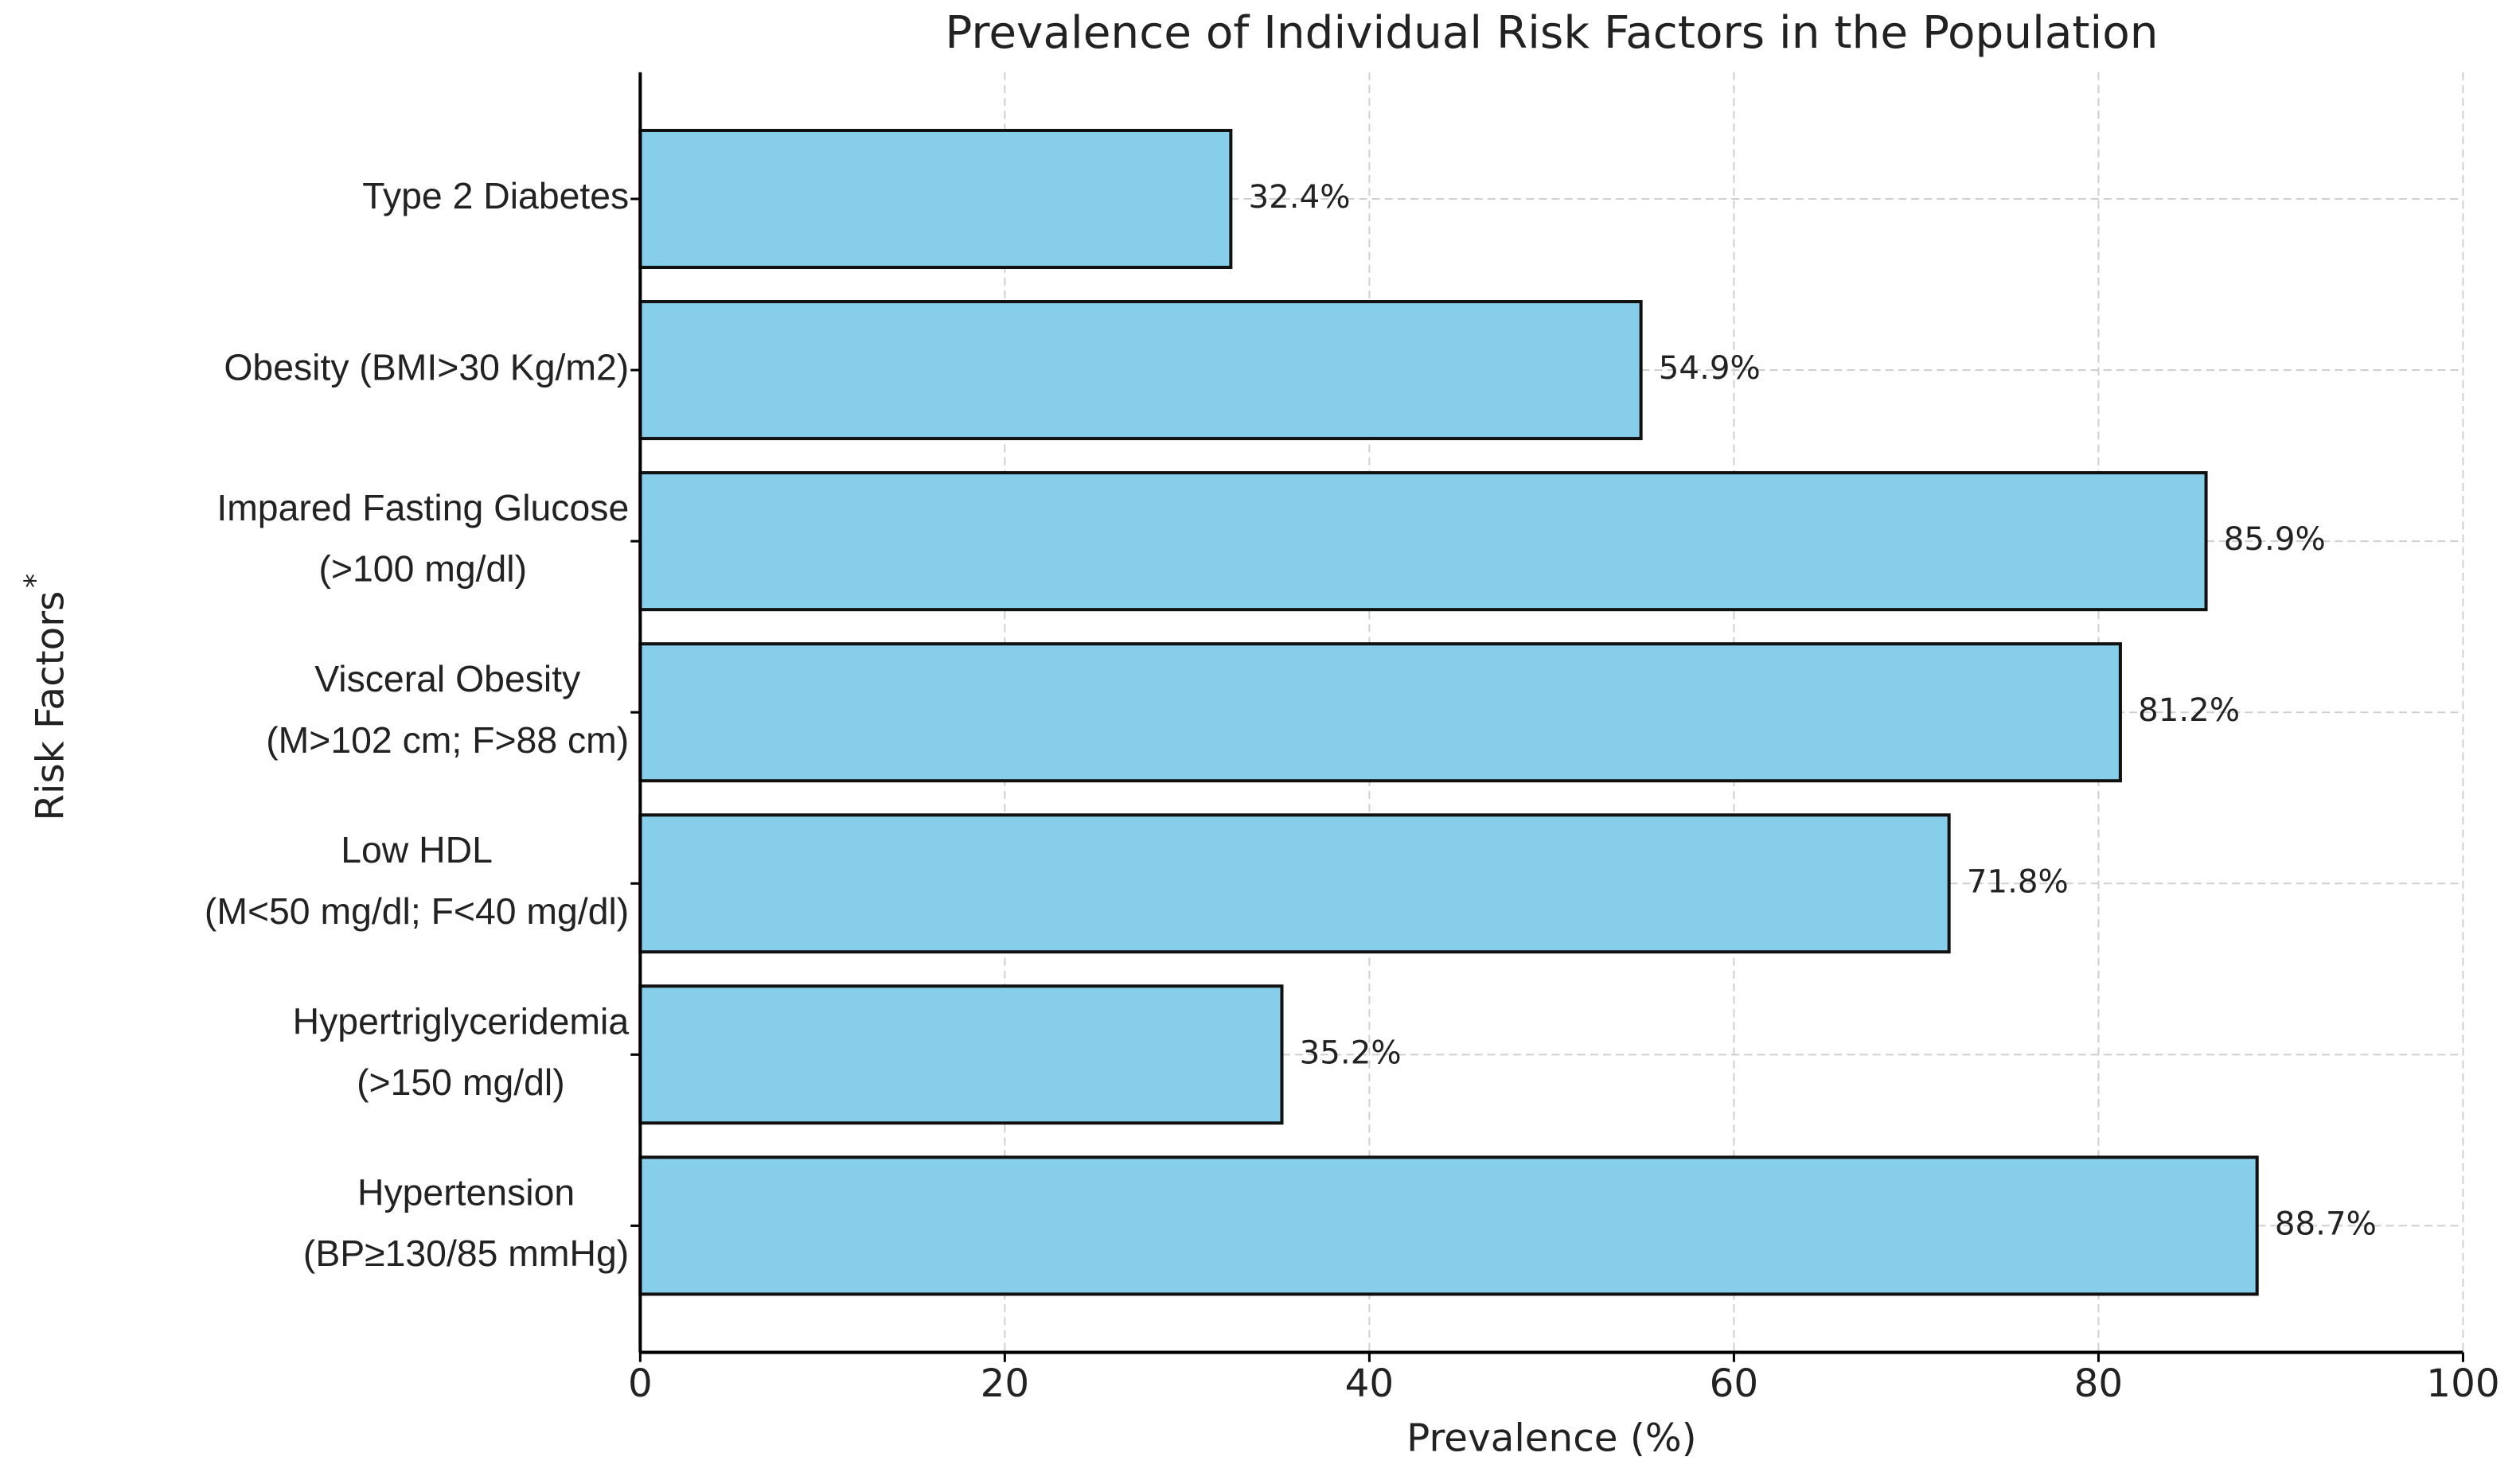 This screenshot has height=1484, width=2516. I want to click on y-tick-label: Hypertriglyceridemia, so click(461, 1021).